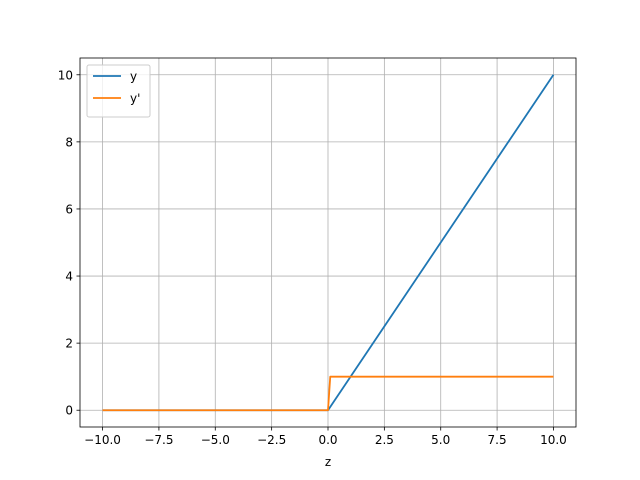 The width and height of the screenshot is (640, 480). I want to click on series-line-y-prime, so click(328, 393).